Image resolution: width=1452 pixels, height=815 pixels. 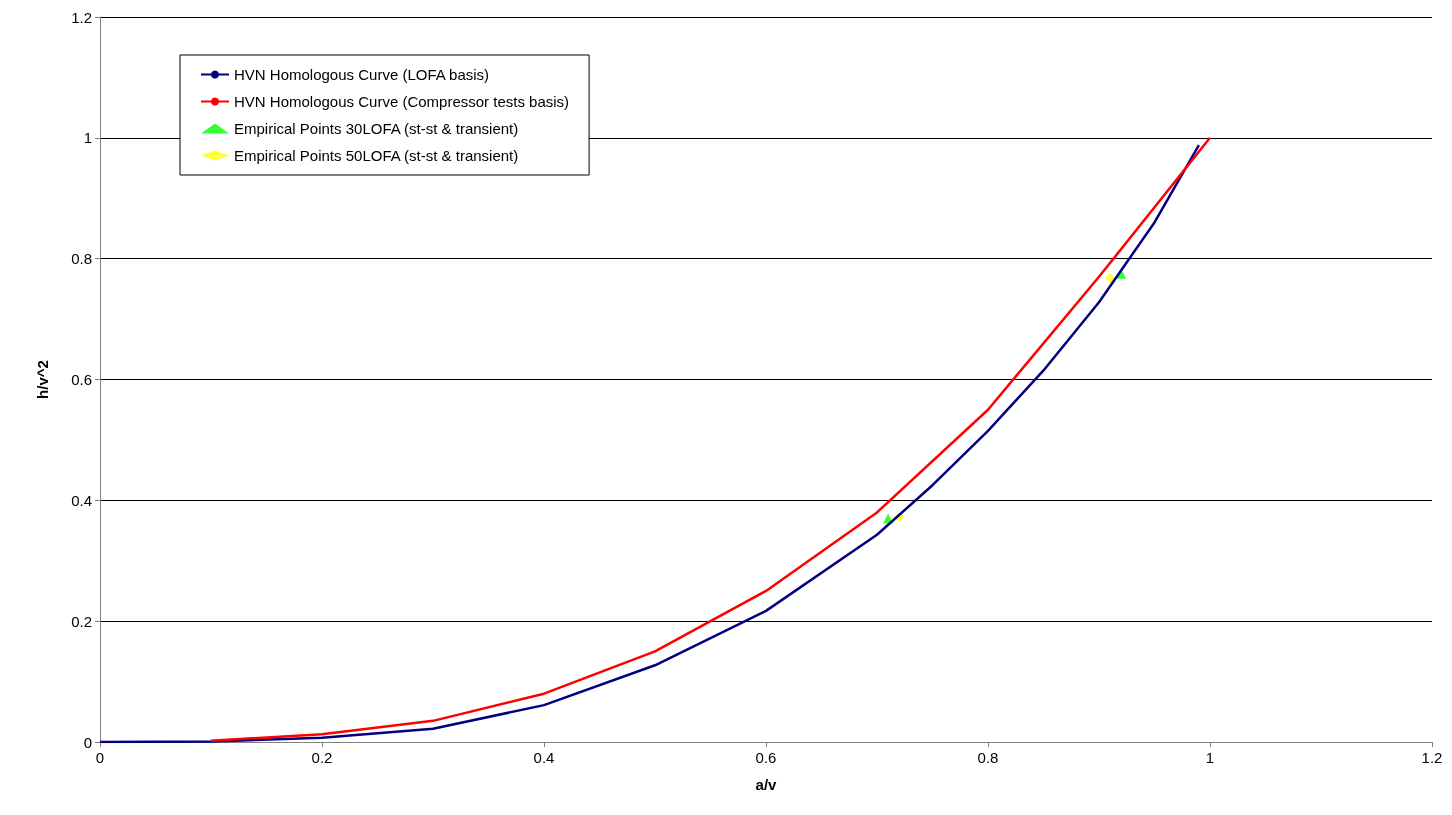 What do you see at coordinates (87, 742) in the screenshot?
I see `y-tick-label: 0` at bounding box center [87, 742].